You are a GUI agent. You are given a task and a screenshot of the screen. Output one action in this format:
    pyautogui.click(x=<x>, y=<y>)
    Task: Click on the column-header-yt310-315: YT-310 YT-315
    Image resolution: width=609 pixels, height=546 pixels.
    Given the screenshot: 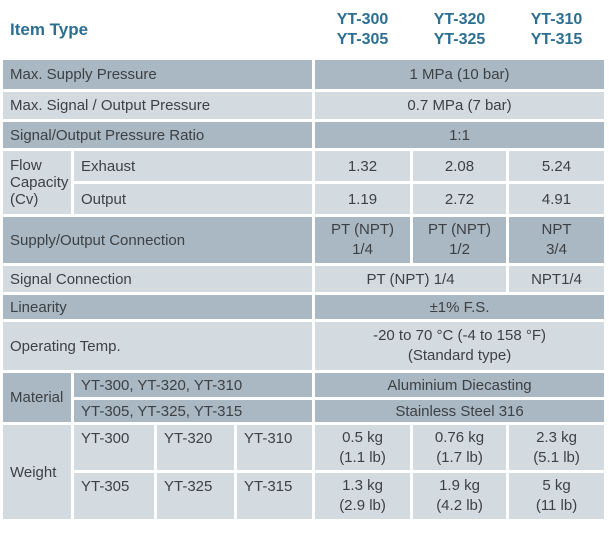 What is the action you would take?
    pyautogui.click(x=557, y=30)
    